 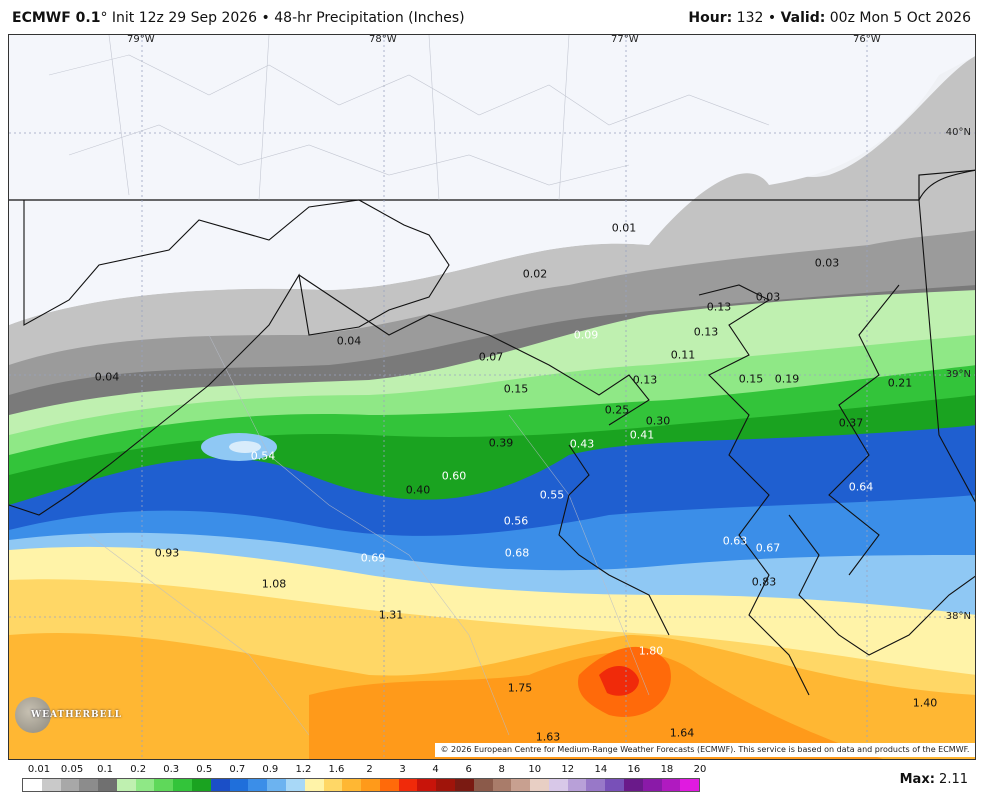 What do you see at coordinates (373, 558) in the screenshot?
I see `precip-value: 0.69` at bounding box center [373, 558].